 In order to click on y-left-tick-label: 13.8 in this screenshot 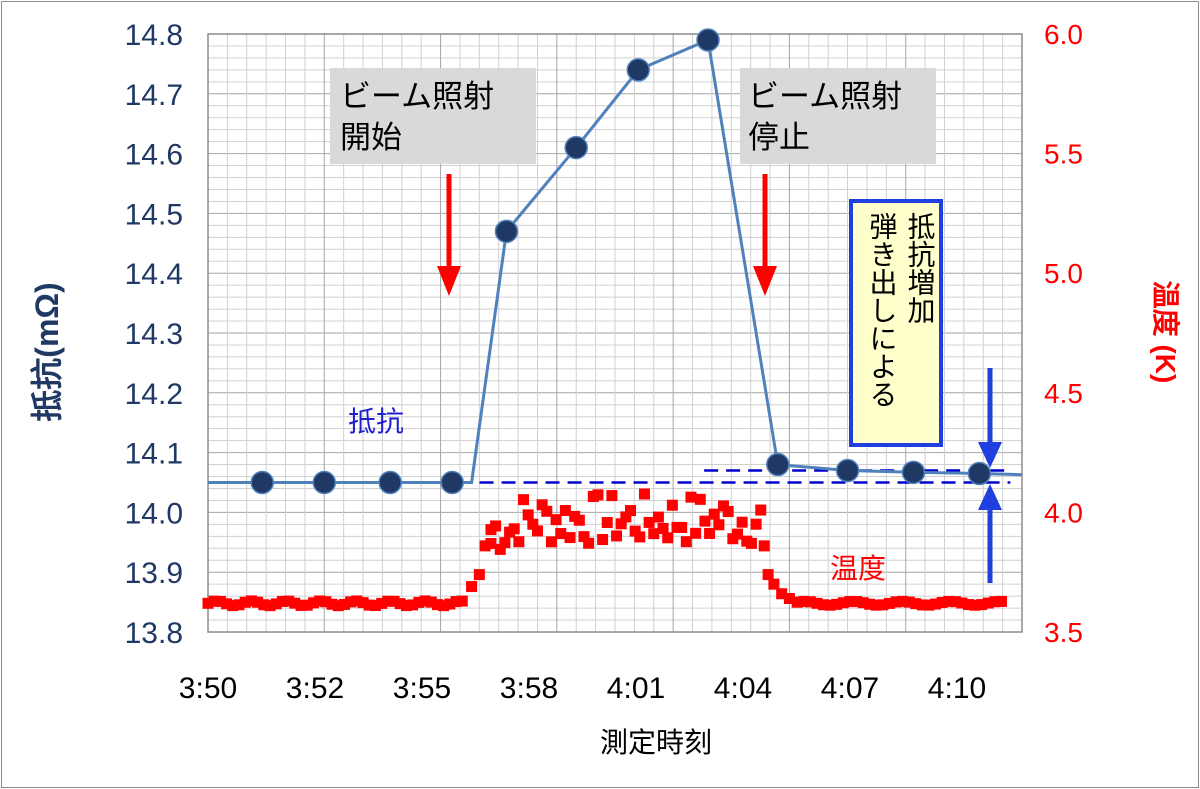, I will do `click(154, 633)`.